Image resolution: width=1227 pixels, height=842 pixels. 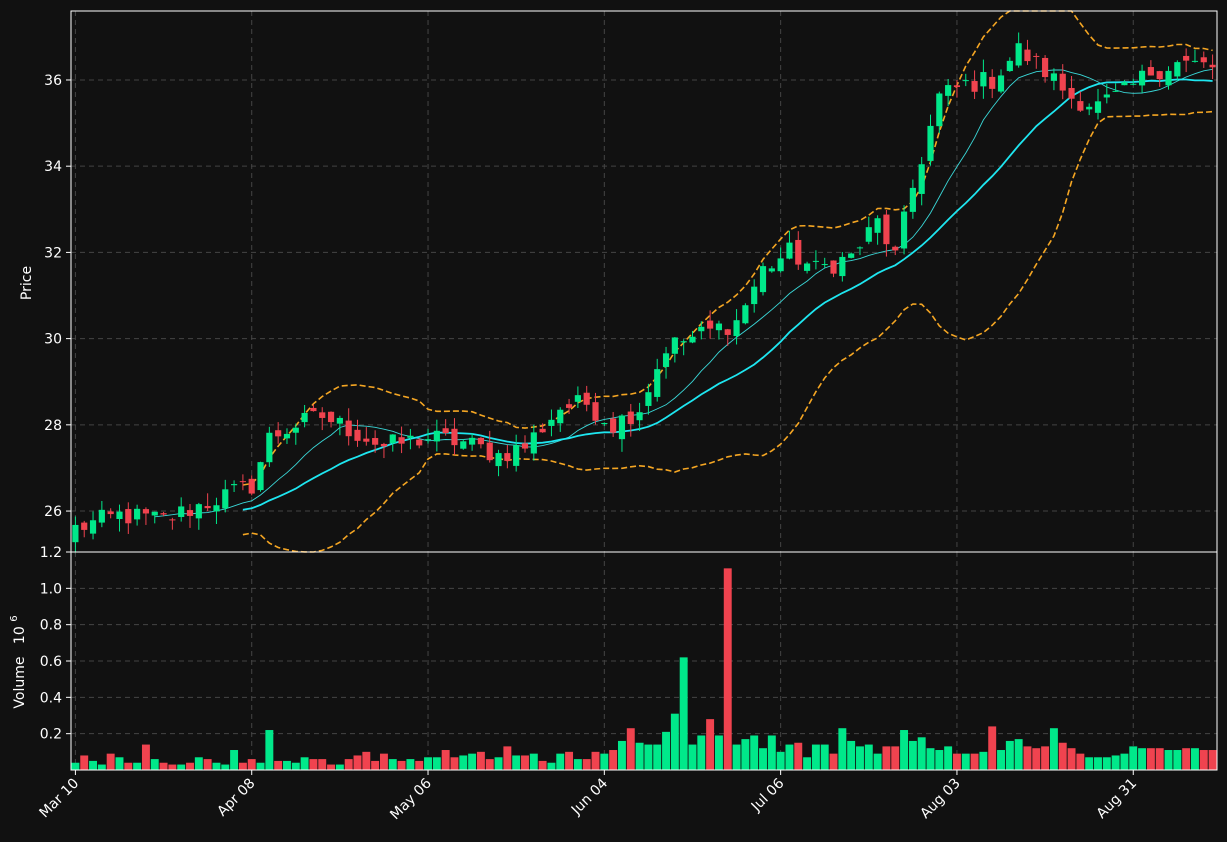 I want to click on price-axis-label: Price, so click(x=27, y=283).